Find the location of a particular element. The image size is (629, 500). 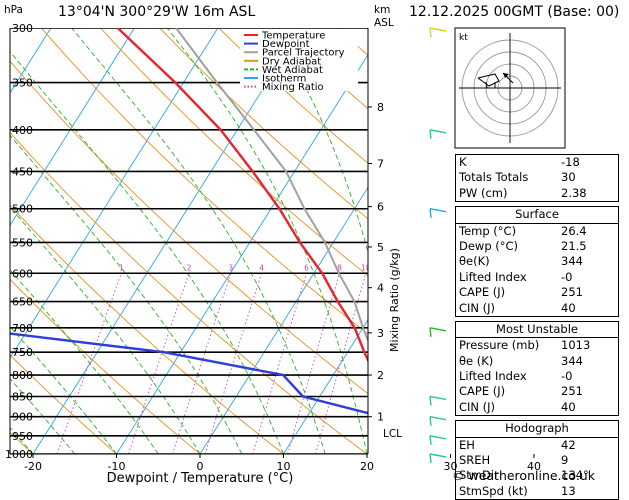

mixing-ratio-label: 4 is located at coordinates (261, 267).